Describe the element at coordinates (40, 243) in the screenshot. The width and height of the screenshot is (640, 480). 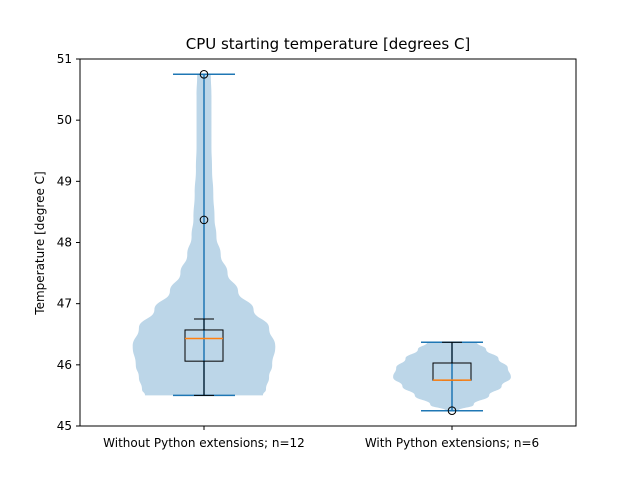
I see `y-axis-label: Temperature [degree C]` at that location.